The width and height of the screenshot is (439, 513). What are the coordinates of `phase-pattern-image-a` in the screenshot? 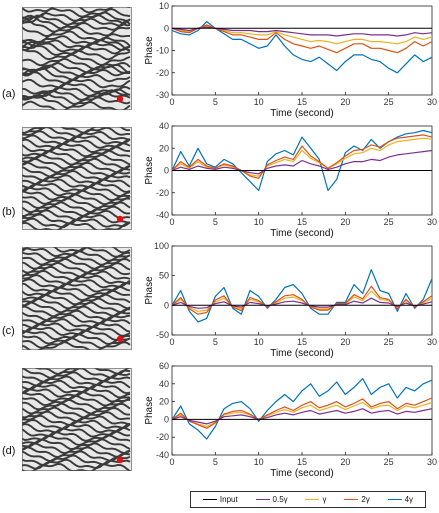 It's located at (77, 58).